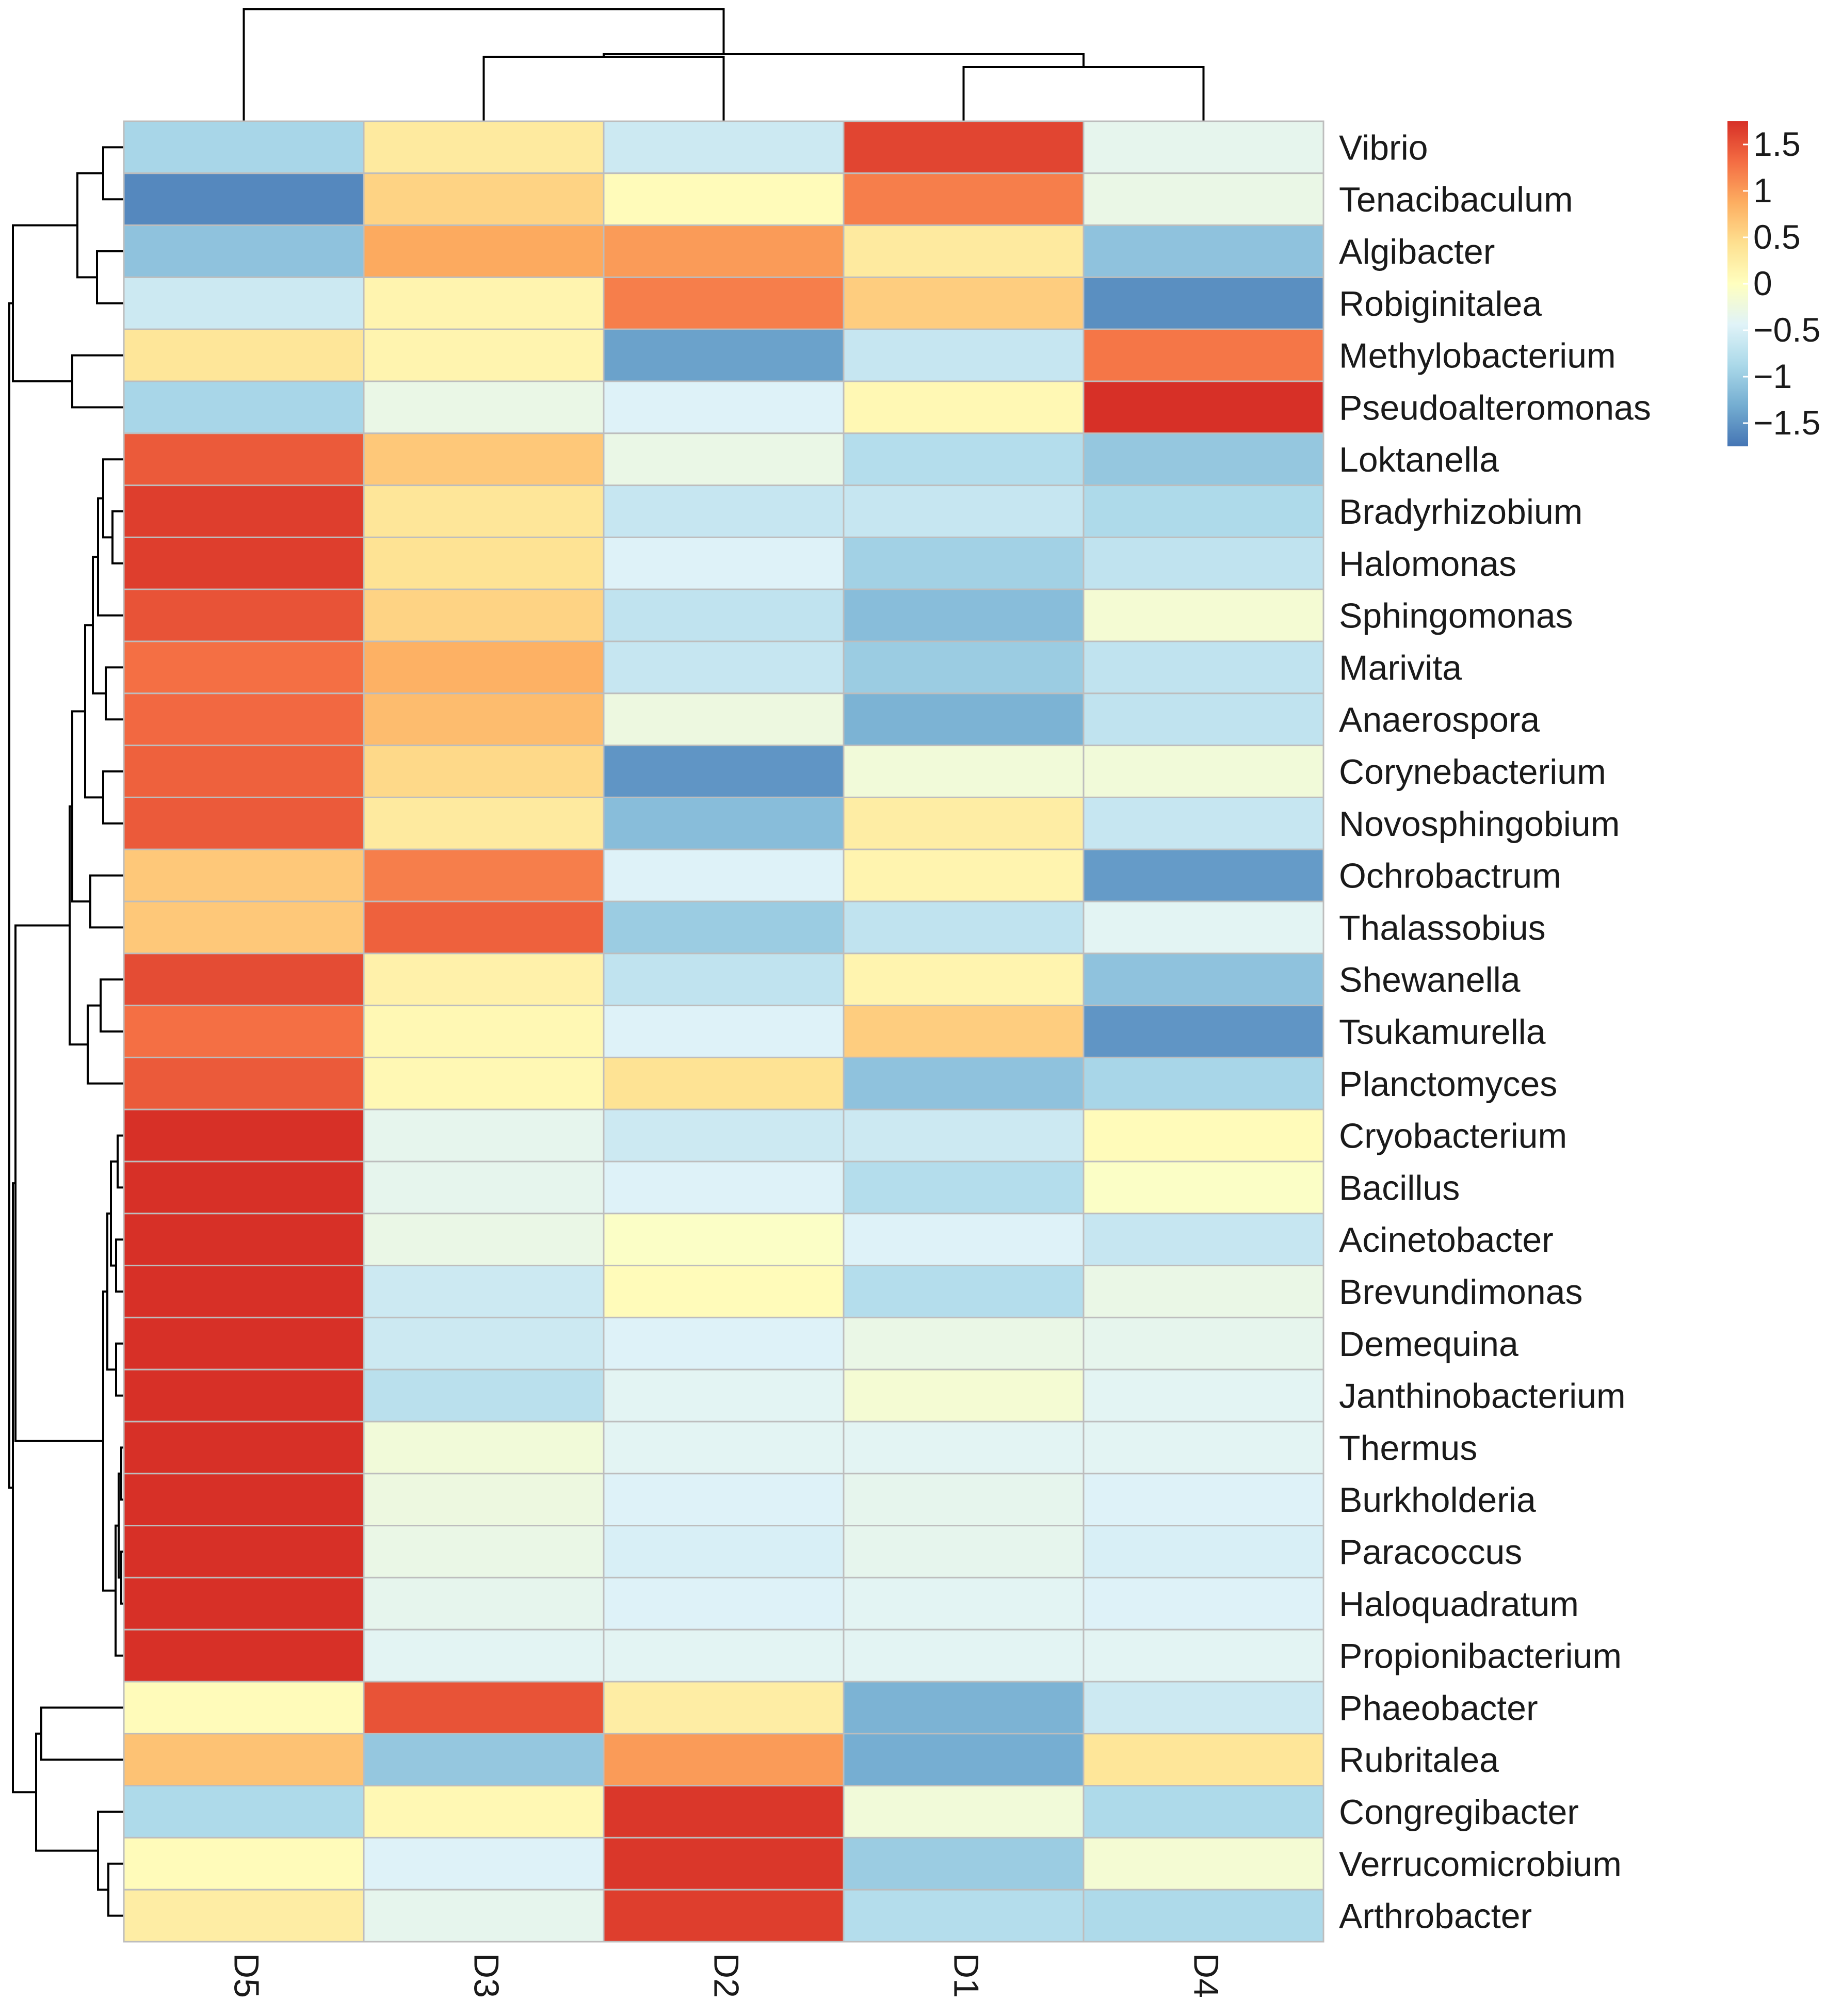  I want to click on row-label: Halomonas, so click(1427, 564).